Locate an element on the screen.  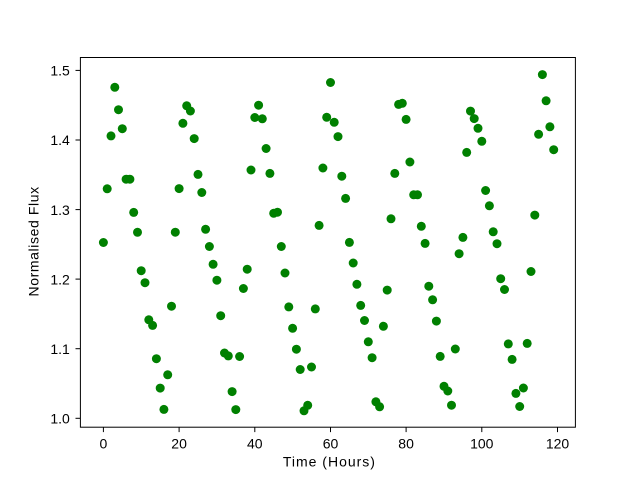
svg-text: 60 is located at coordinates (331, 443).